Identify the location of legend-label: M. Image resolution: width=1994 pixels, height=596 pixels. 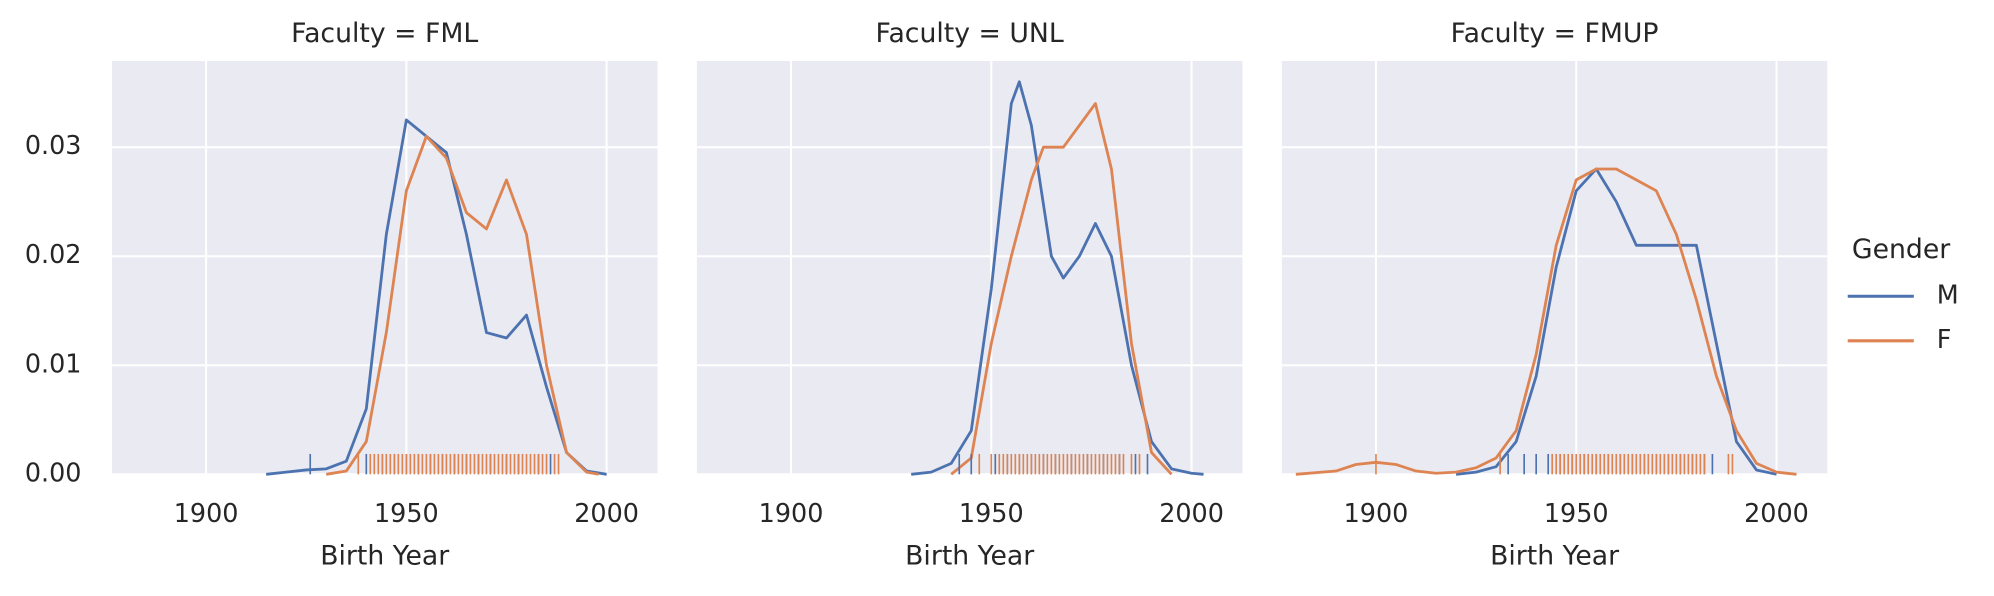
(1948, 294).